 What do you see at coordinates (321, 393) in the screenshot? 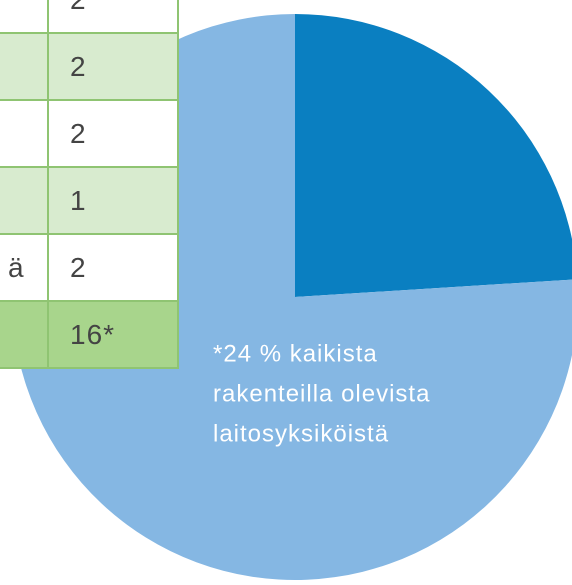
I see `annotation: rakenteilla olevista` at bounding box center [321, 393].